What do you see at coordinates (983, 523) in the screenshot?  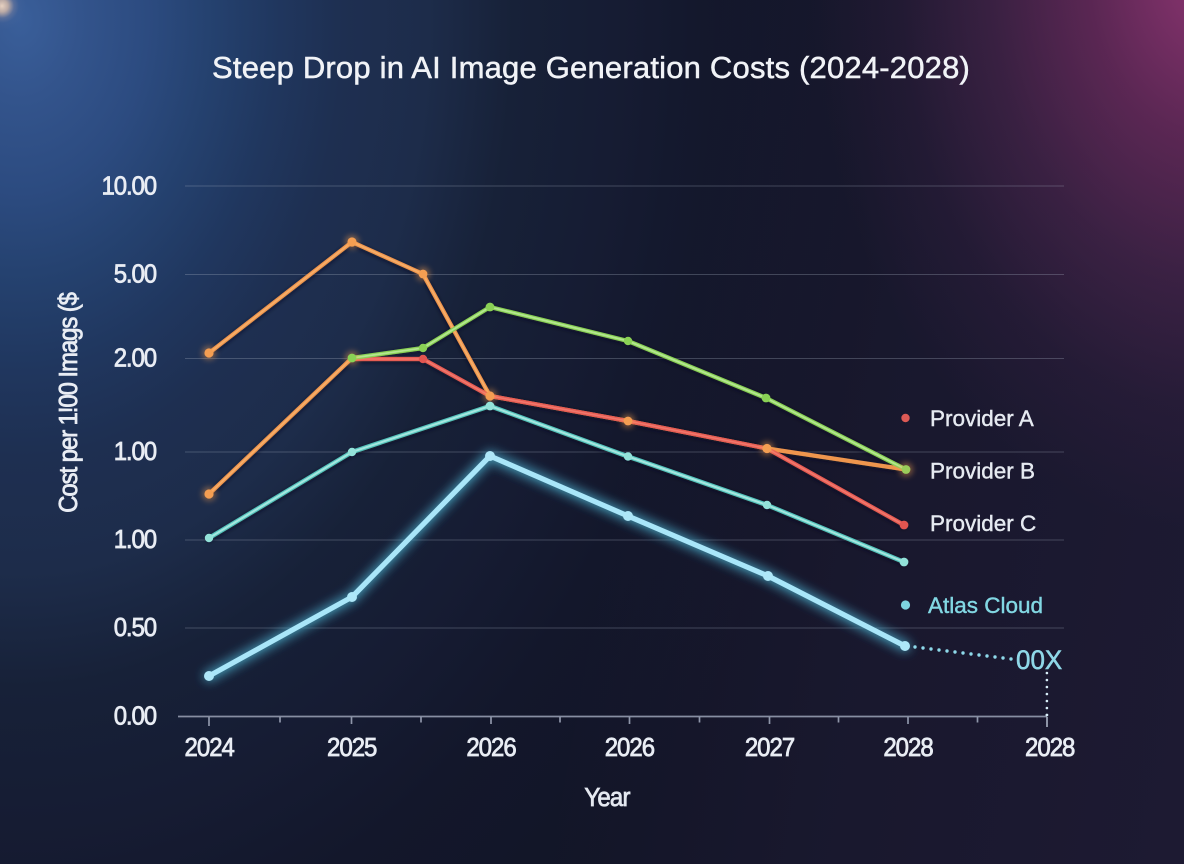 I see `svg-text: Provider C` at bounding box center [983, 523].